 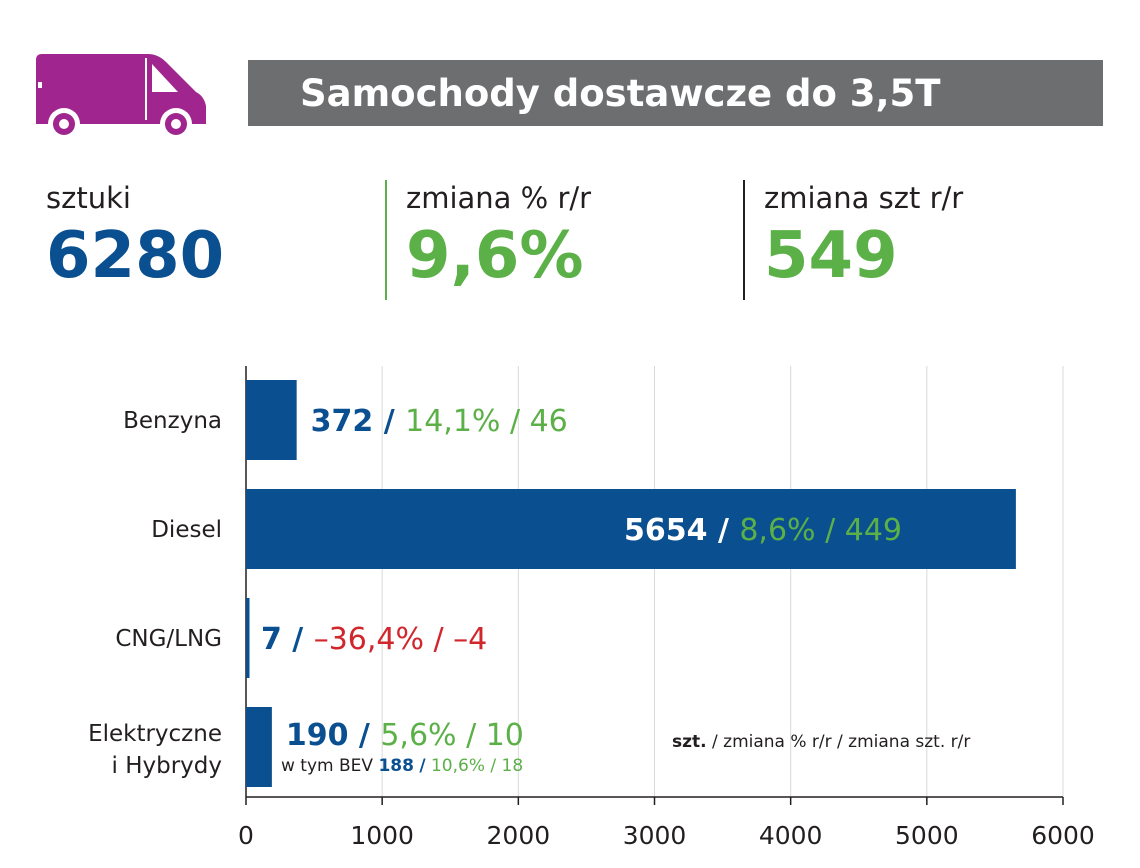 What do you see at coordinates (791, 835) in the screenshot?
I see `x-tick-label: 4000` at bounding box center [791, 835].